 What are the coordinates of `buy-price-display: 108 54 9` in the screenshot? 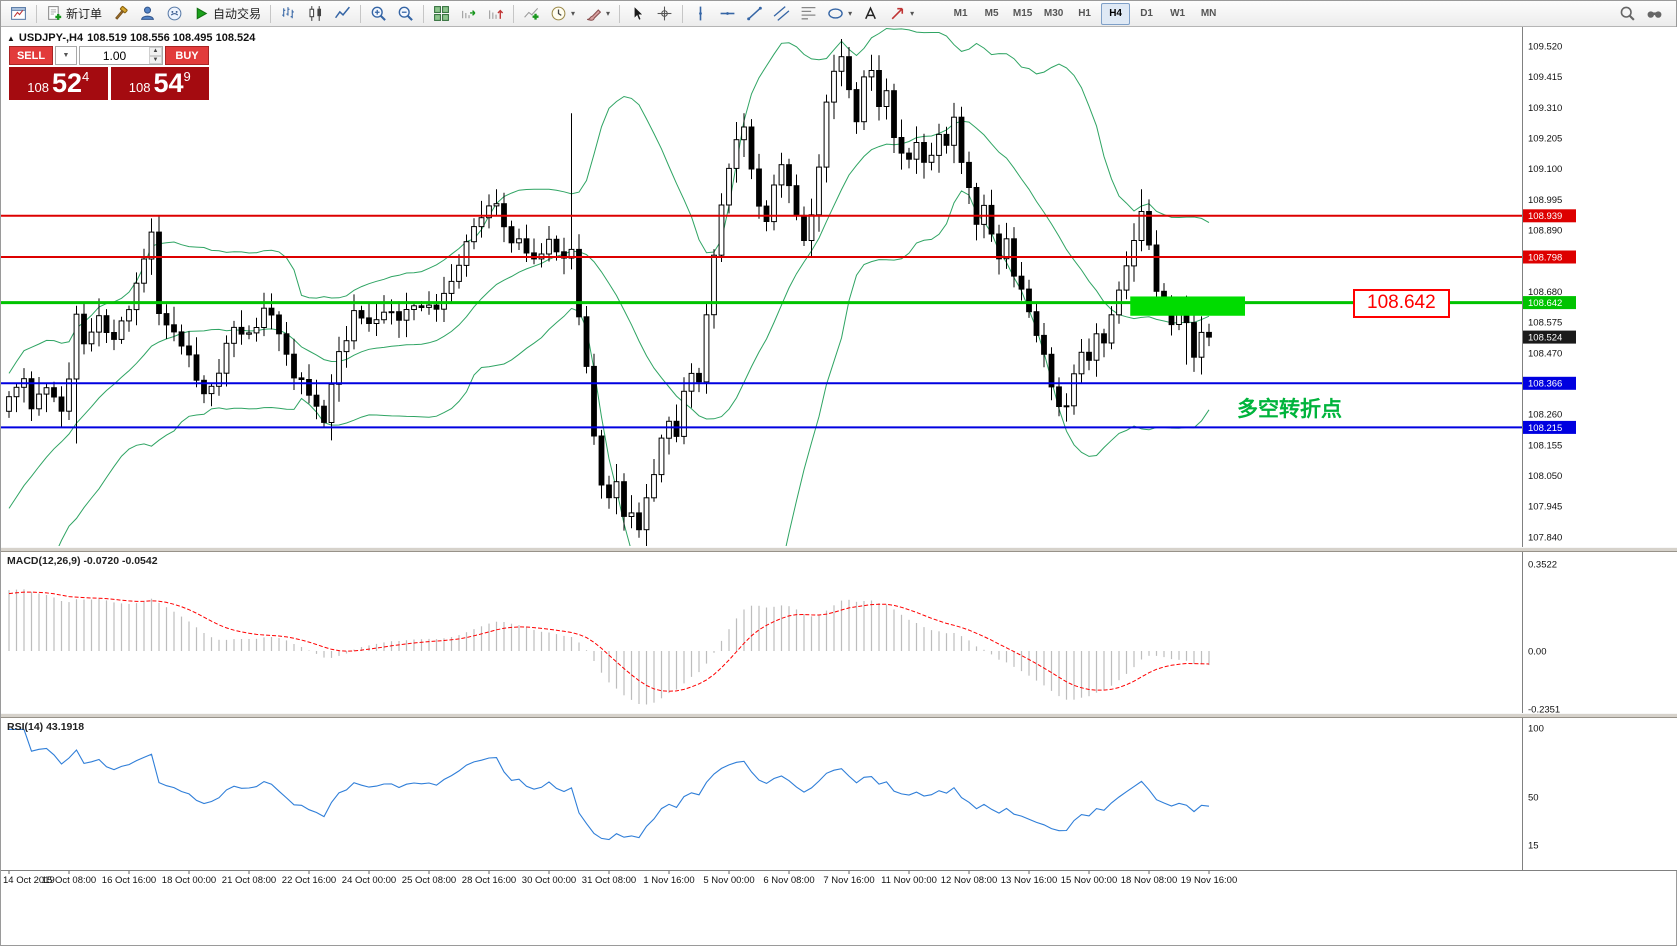 It's located at (159, 83).